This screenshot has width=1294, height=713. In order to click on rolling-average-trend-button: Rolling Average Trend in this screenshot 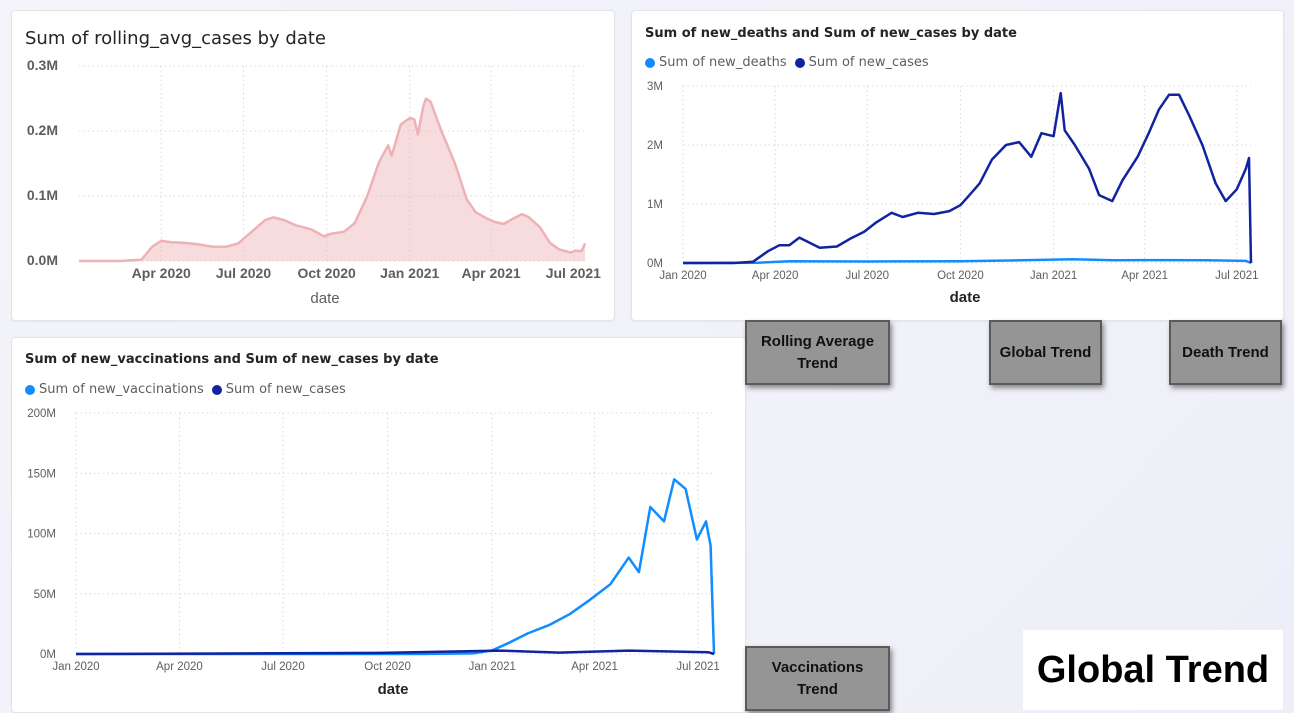, I will do `click(817, 352)`.